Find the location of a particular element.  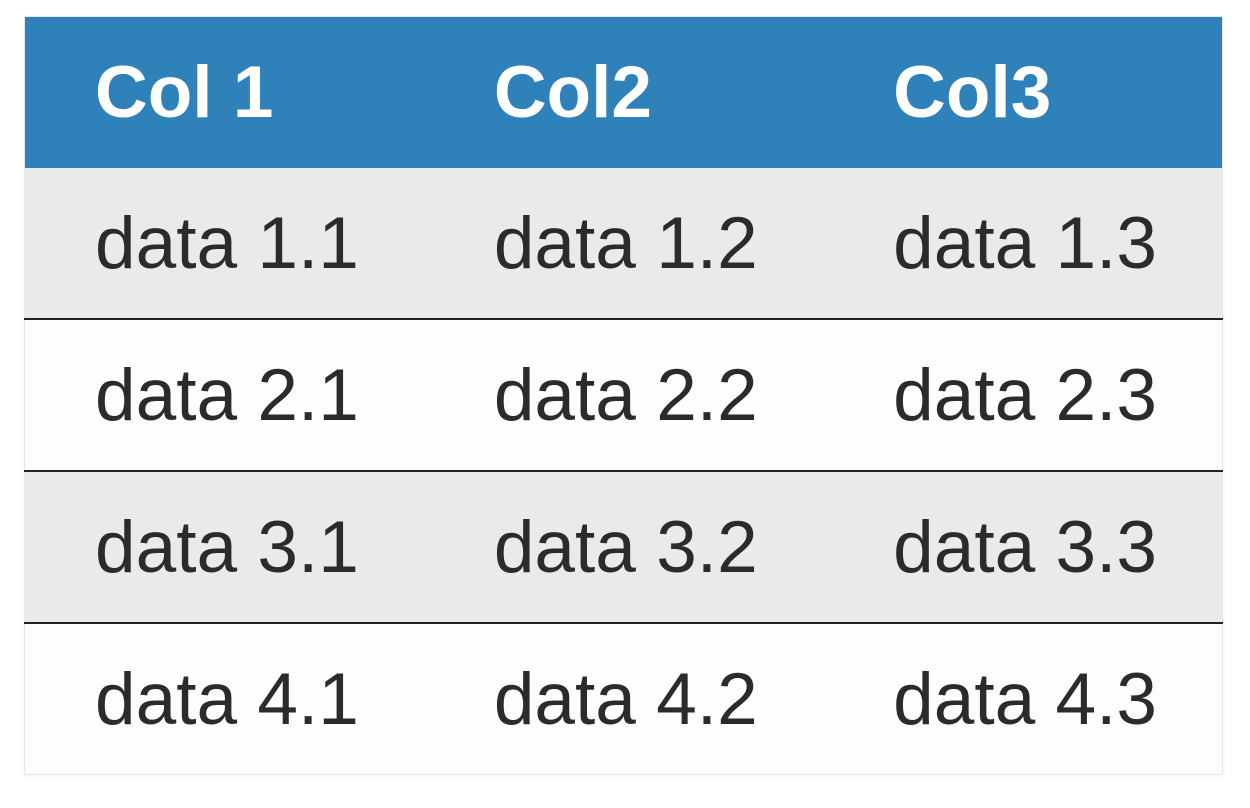

table-cell: data 2.3 is located at coordinates (1025, 395).